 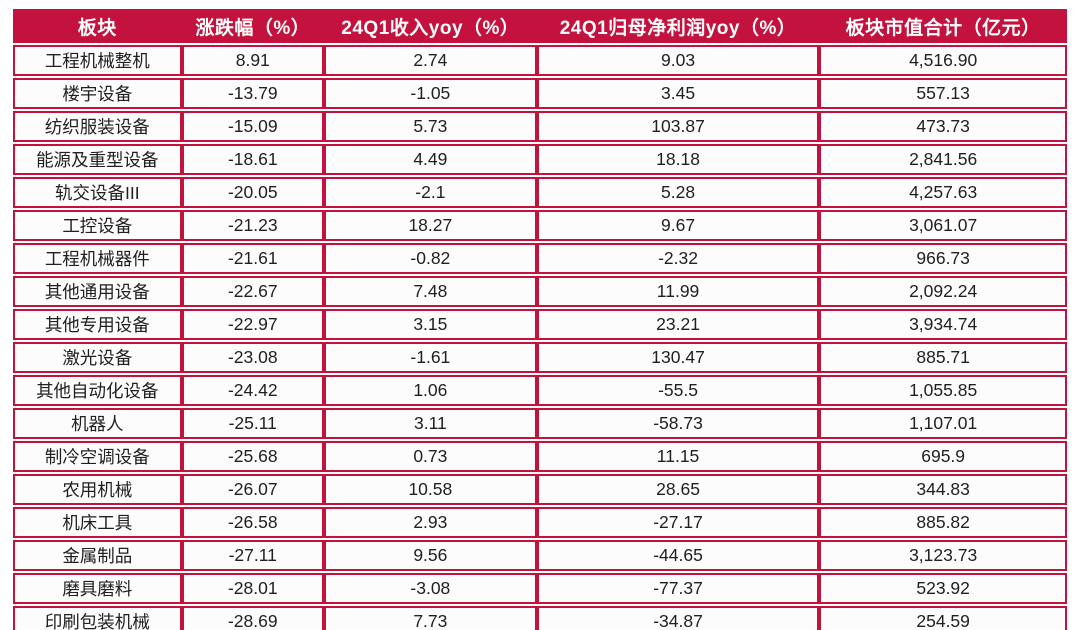 What do you see at coordinates (97, 192) in the screenshot?
I see `sector-name-cell: 轨交设备III` at bounding box center [97, 192].